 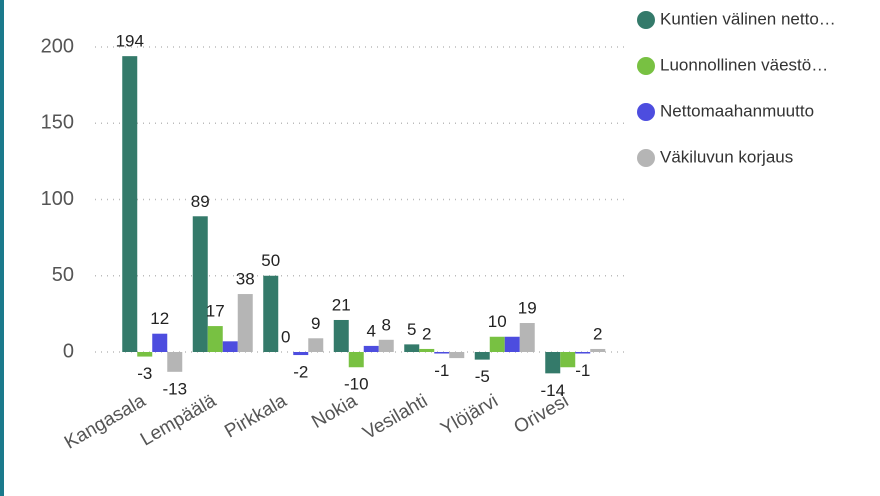 What do you see at coordinates (144, 373) in the screenshot?
I see `data-label: -3` at bounding box center [144, 373].